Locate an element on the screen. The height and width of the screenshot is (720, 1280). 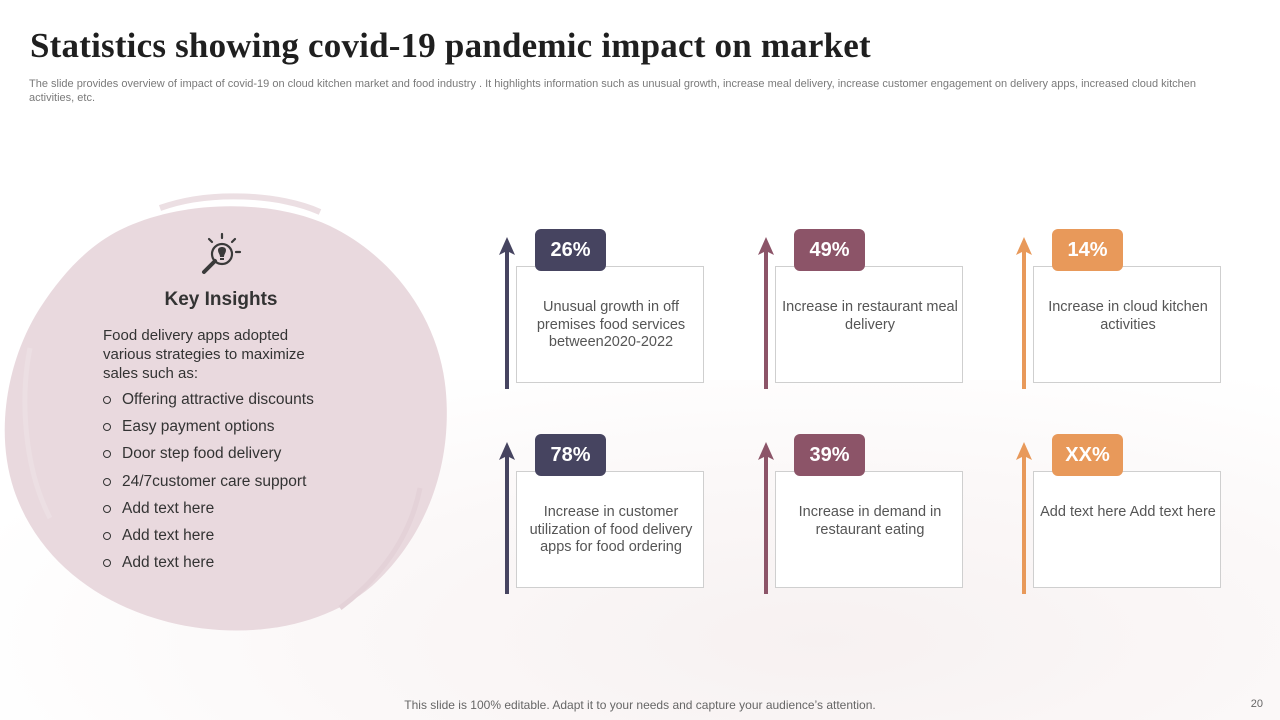
stat-description: Increase in cloud kitchen activities is located at coordinates (1128, 316).